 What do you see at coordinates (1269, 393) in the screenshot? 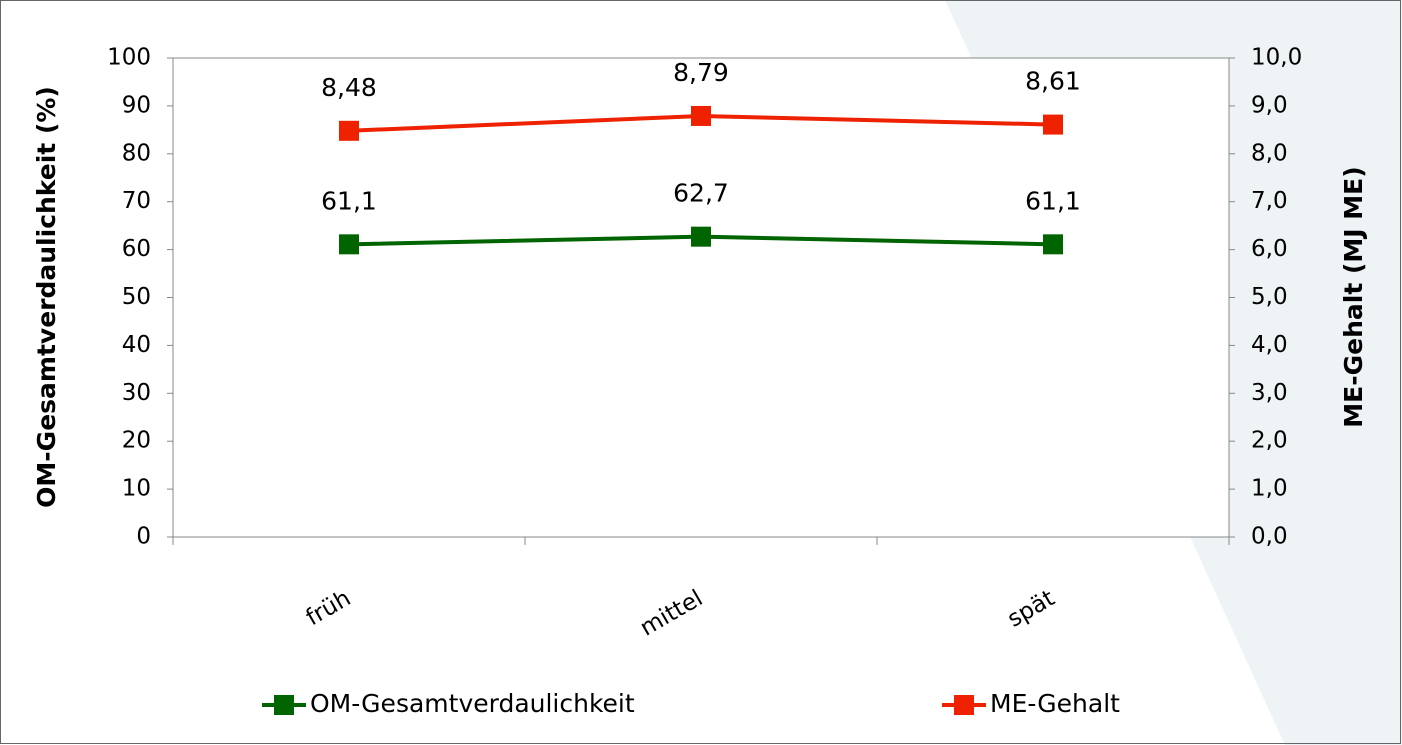
I see `y2-tick-label: 3,0` at bounding box center [1269, 393].